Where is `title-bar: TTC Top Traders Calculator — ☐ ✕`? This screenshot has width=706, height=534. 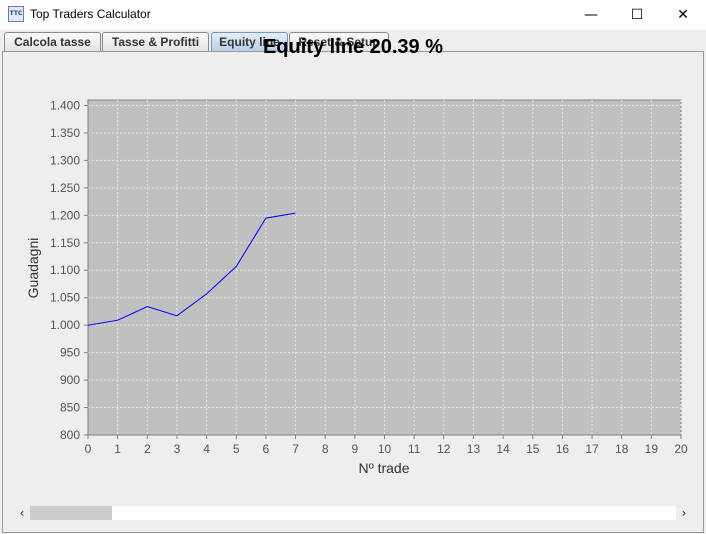 title-bar: TTC Top Traders Calculator — ☐ ✕ is located at coordinates (353, 15).